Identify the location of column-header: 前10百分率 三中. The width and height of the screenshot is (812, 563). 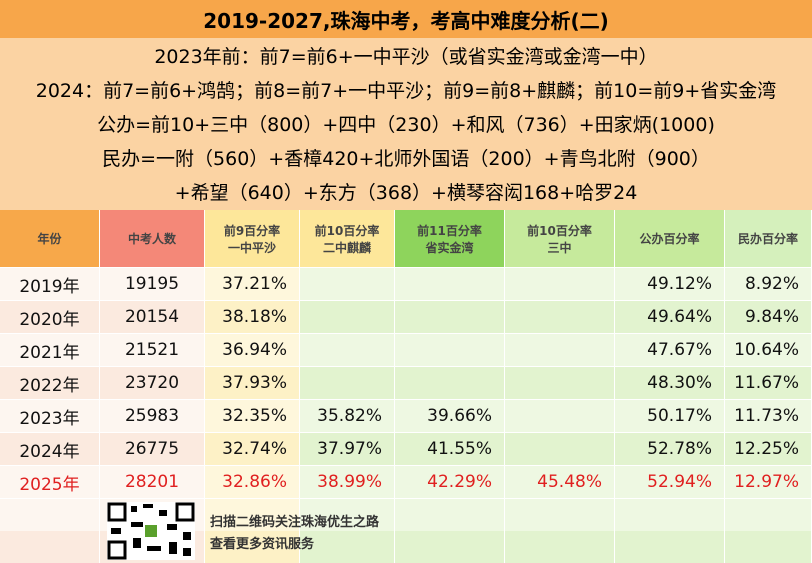
(560, 239).